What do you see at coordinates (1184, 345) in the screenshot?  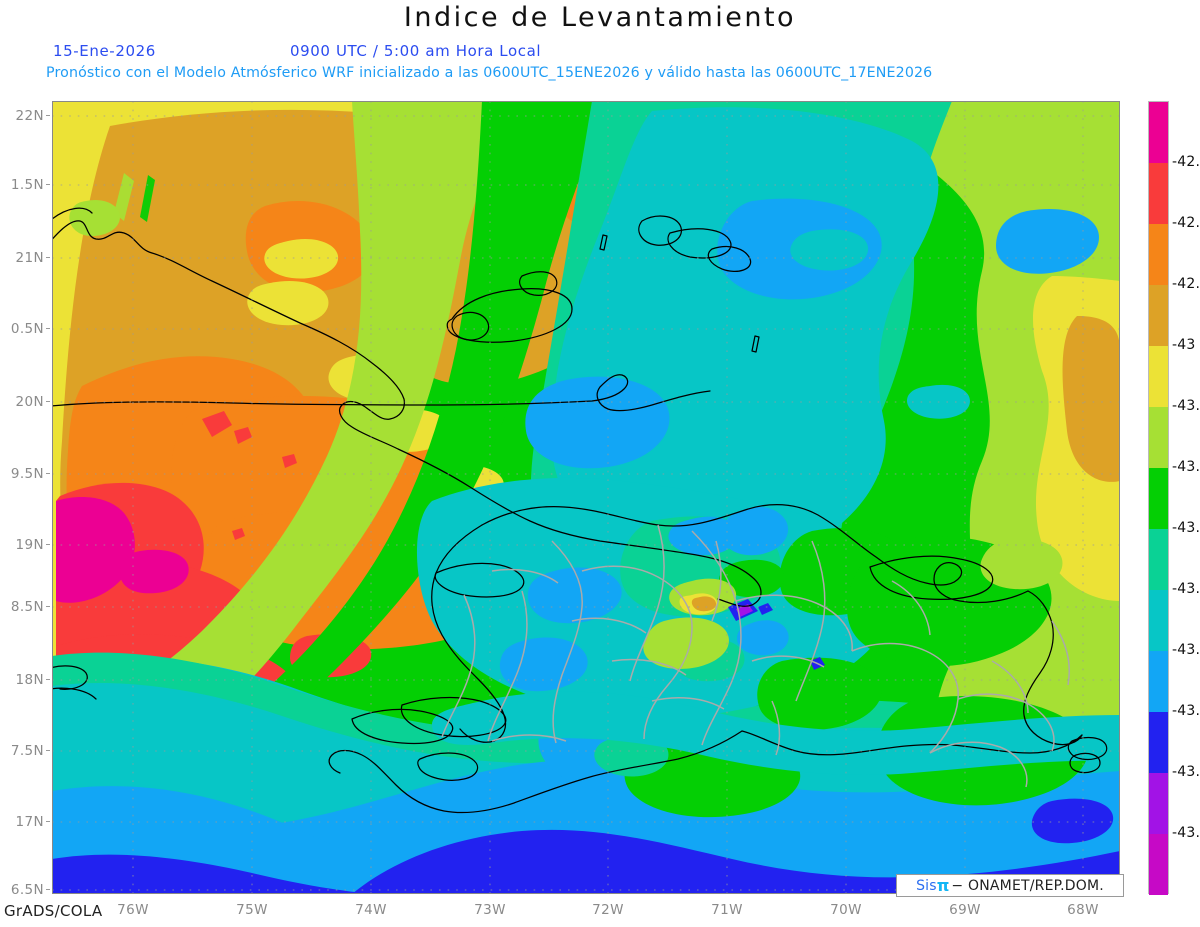 I see `colorbar-tick-label: -43` at bounding box center [1184, 345].